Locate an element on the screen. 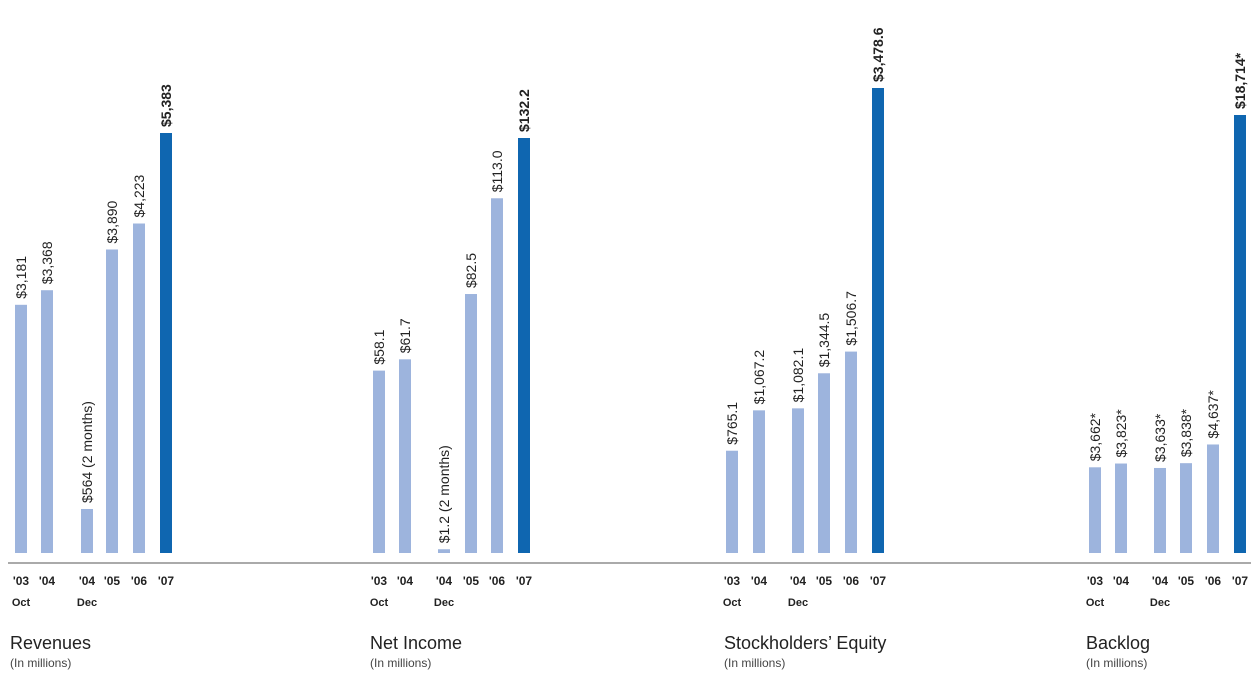 This screenshot has width=1251, height=677. revenues-year-label-0: '03 is located at coordinates (21, 581).